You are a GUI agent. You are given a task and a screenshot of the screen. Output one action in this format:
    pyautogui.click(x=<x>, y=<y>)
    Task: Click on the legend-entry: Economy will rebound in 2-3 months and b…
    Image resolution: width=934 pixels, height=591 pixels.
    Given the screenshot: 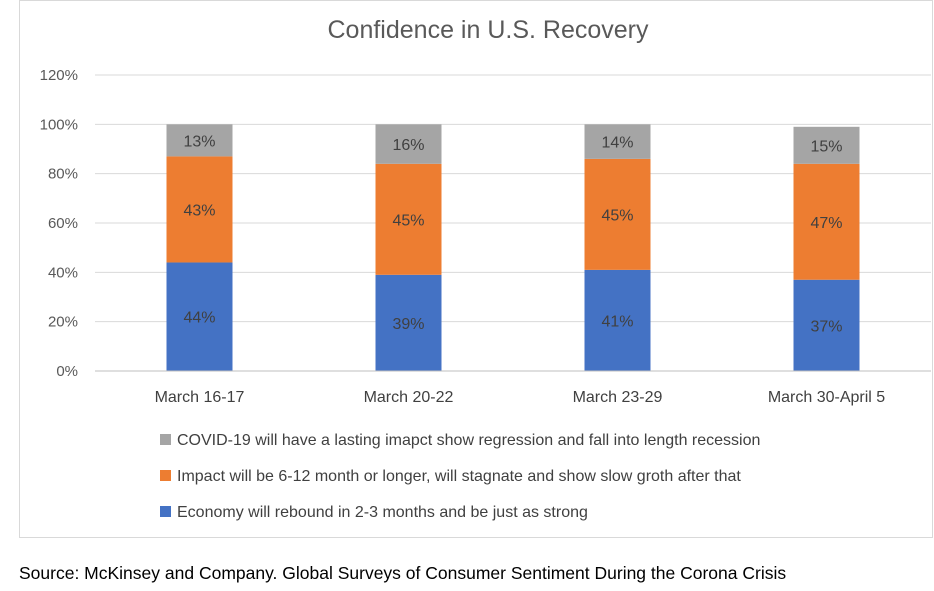 What is the action you would take?
    pyautogui.click(x=382, y=512)
    